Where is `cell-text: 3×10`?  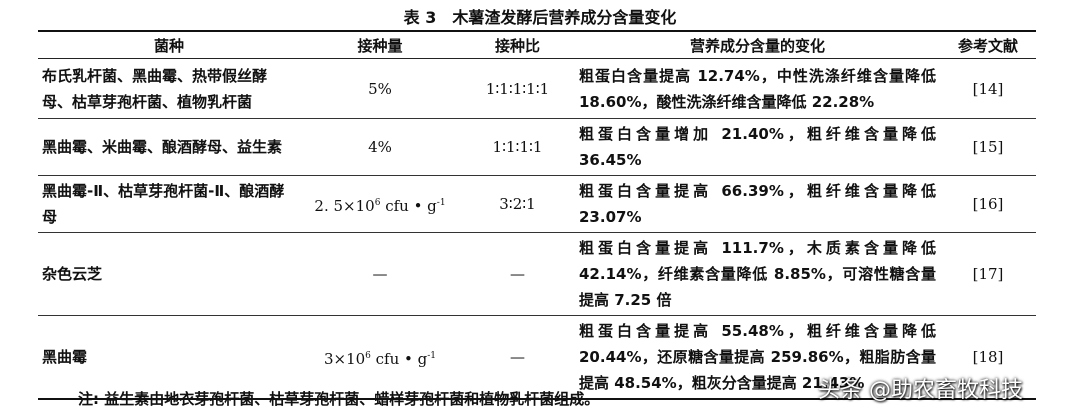
cell-text: 3×10 is located at coordinates (344, 358).